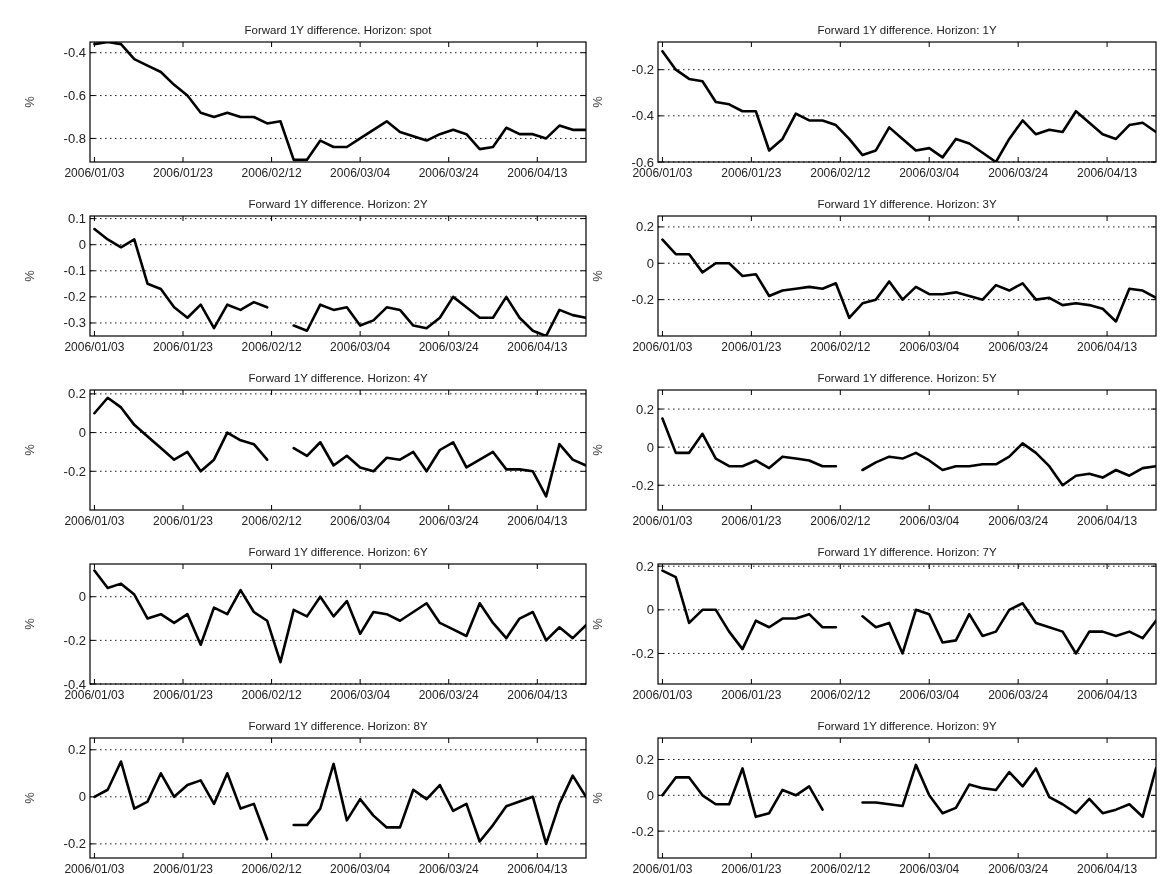 The width and height of the screenshot is (1160, 874). What do you see at coordinates (907, 30) in the screenshot?
I see `chart-title: Forward 1Y difference. Horizon: 1Y` at bounding box center [907, 30].